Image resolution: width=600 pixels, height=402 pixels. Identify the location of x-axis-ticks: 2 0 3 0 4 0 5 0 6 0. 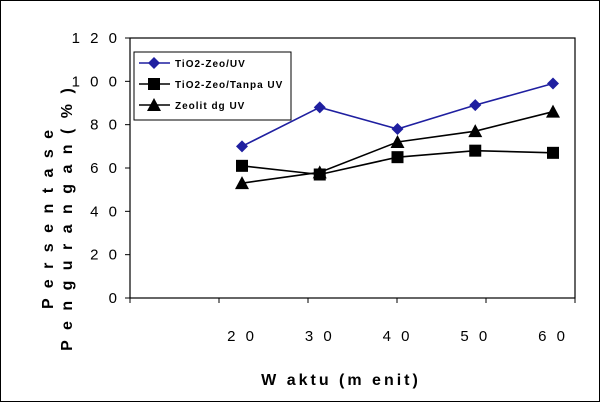
(352, 321).